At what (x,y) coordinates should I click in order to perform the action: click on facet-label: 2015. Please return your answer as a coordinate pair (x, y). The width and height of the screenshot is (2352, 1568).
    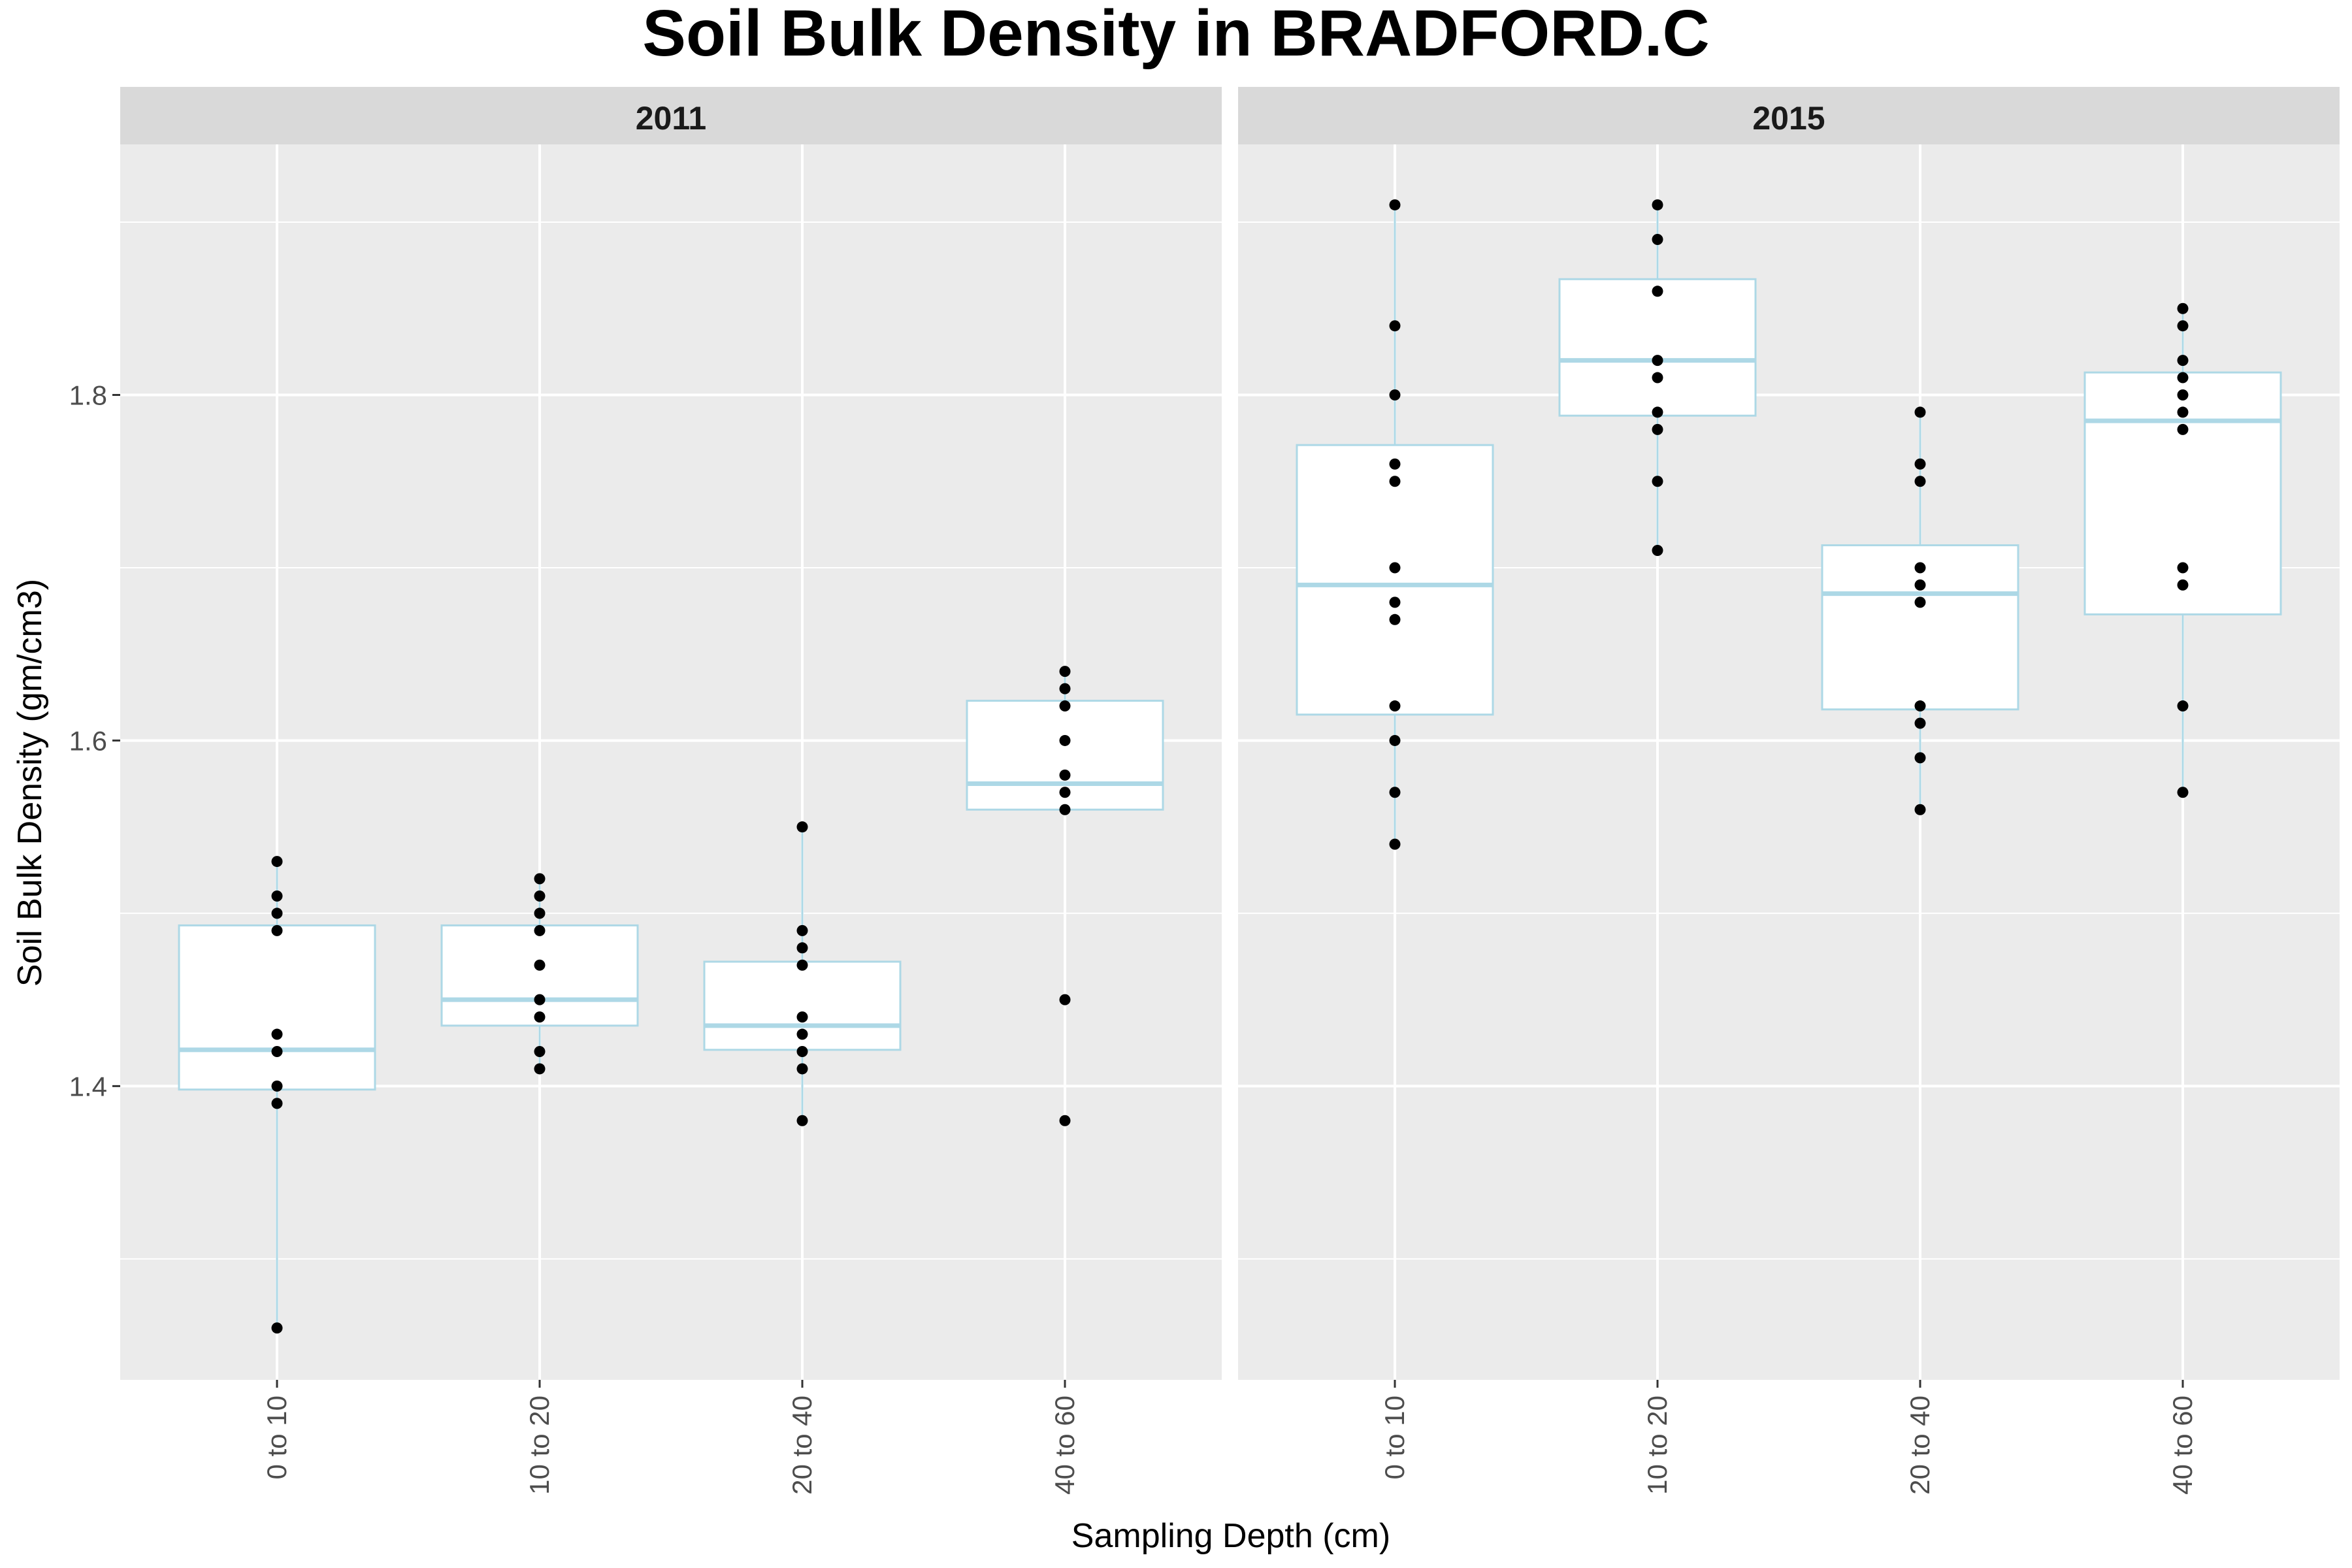
    Looking at the image, I should click on (1788, 118).